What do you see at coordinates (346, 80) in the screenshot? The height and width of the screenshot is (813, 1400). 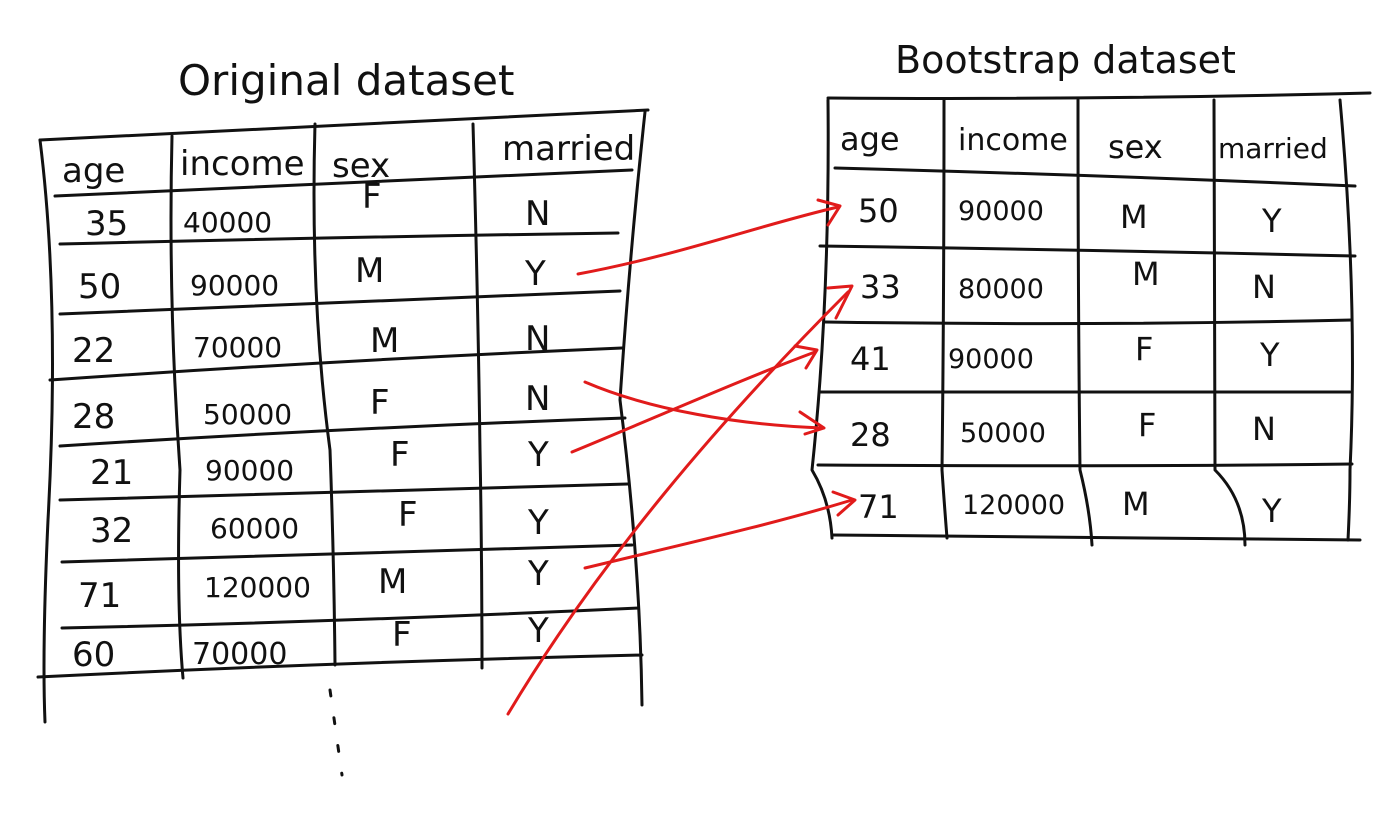 I see `original-dataset-title: Original dataset` at bounding box center [346, 80].